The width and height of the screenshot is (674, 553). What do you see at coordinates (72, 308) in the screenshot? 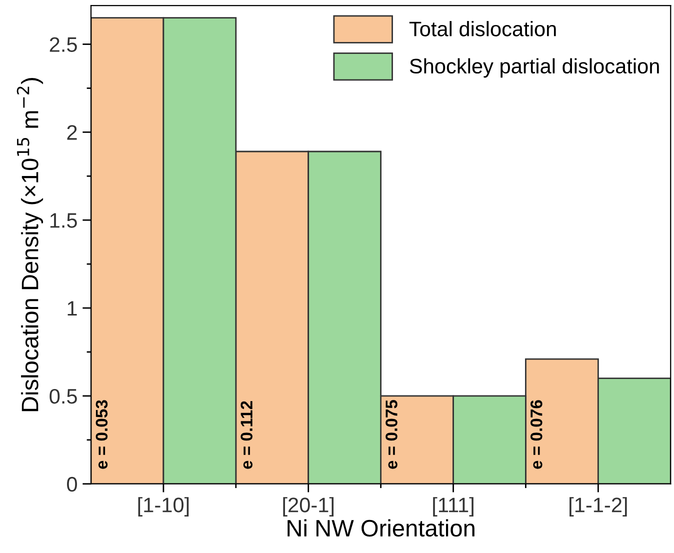
I see `y-tick-label: 1` at bounding box center [72, 308].